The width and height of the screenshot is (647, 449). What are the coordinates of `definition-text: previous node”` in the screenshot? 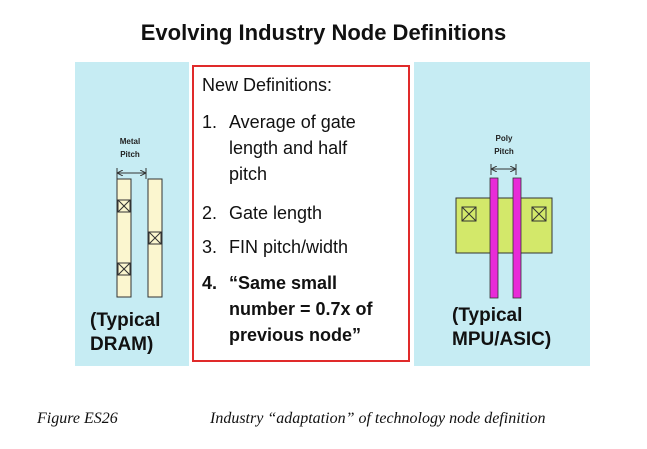 It's located at (295, 335).